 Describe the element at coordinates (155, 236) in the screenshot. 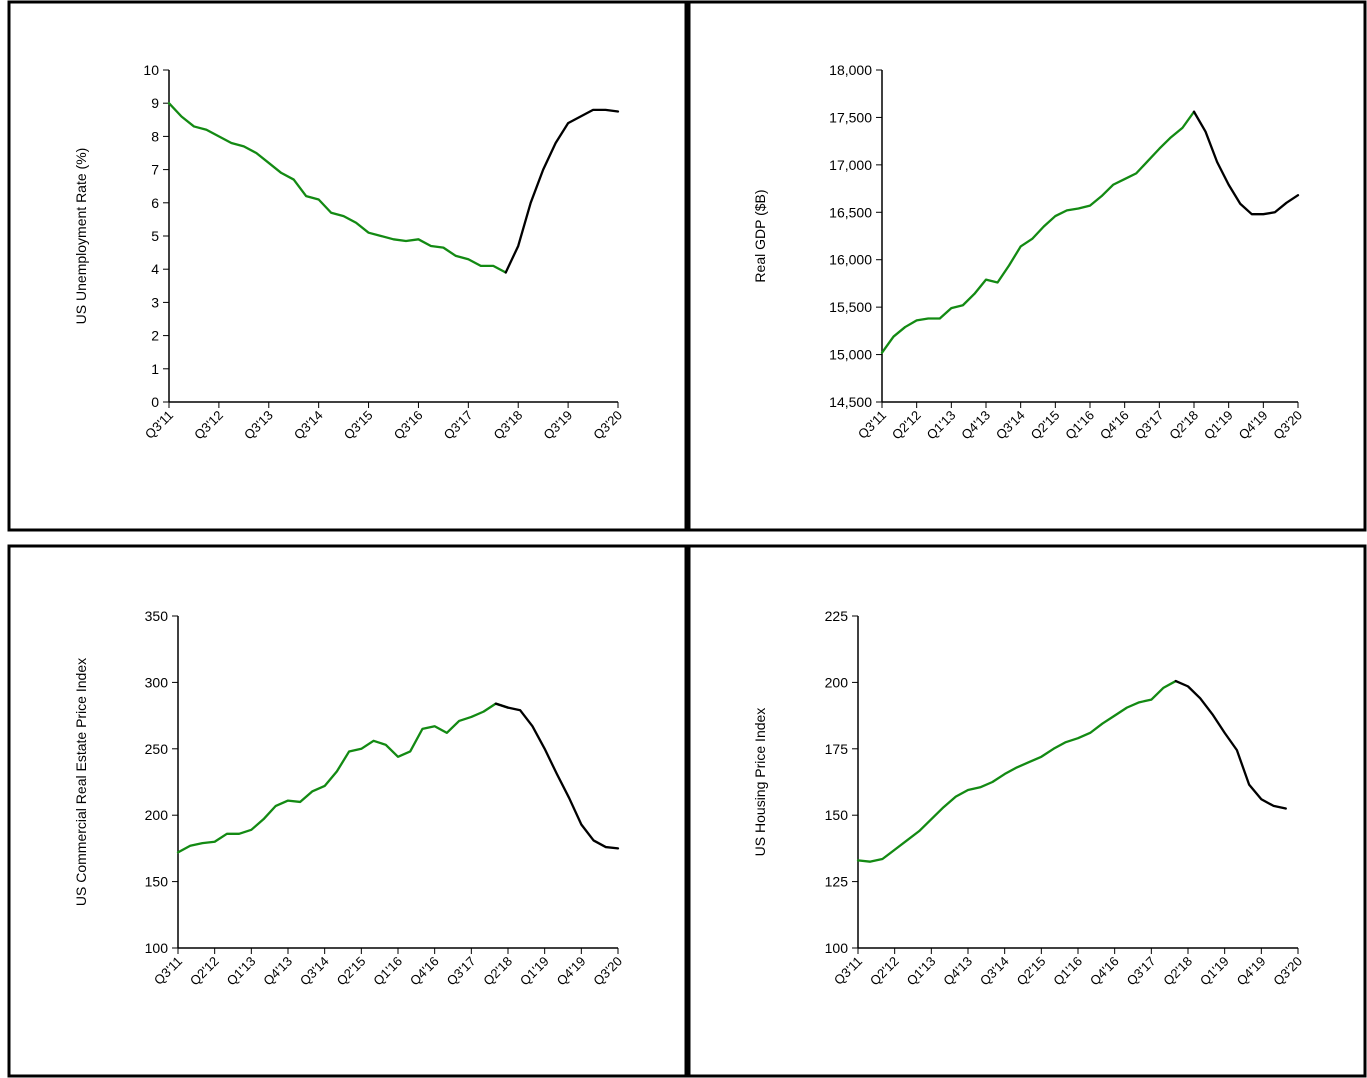

I see `y-tick-label: 5` at that location.